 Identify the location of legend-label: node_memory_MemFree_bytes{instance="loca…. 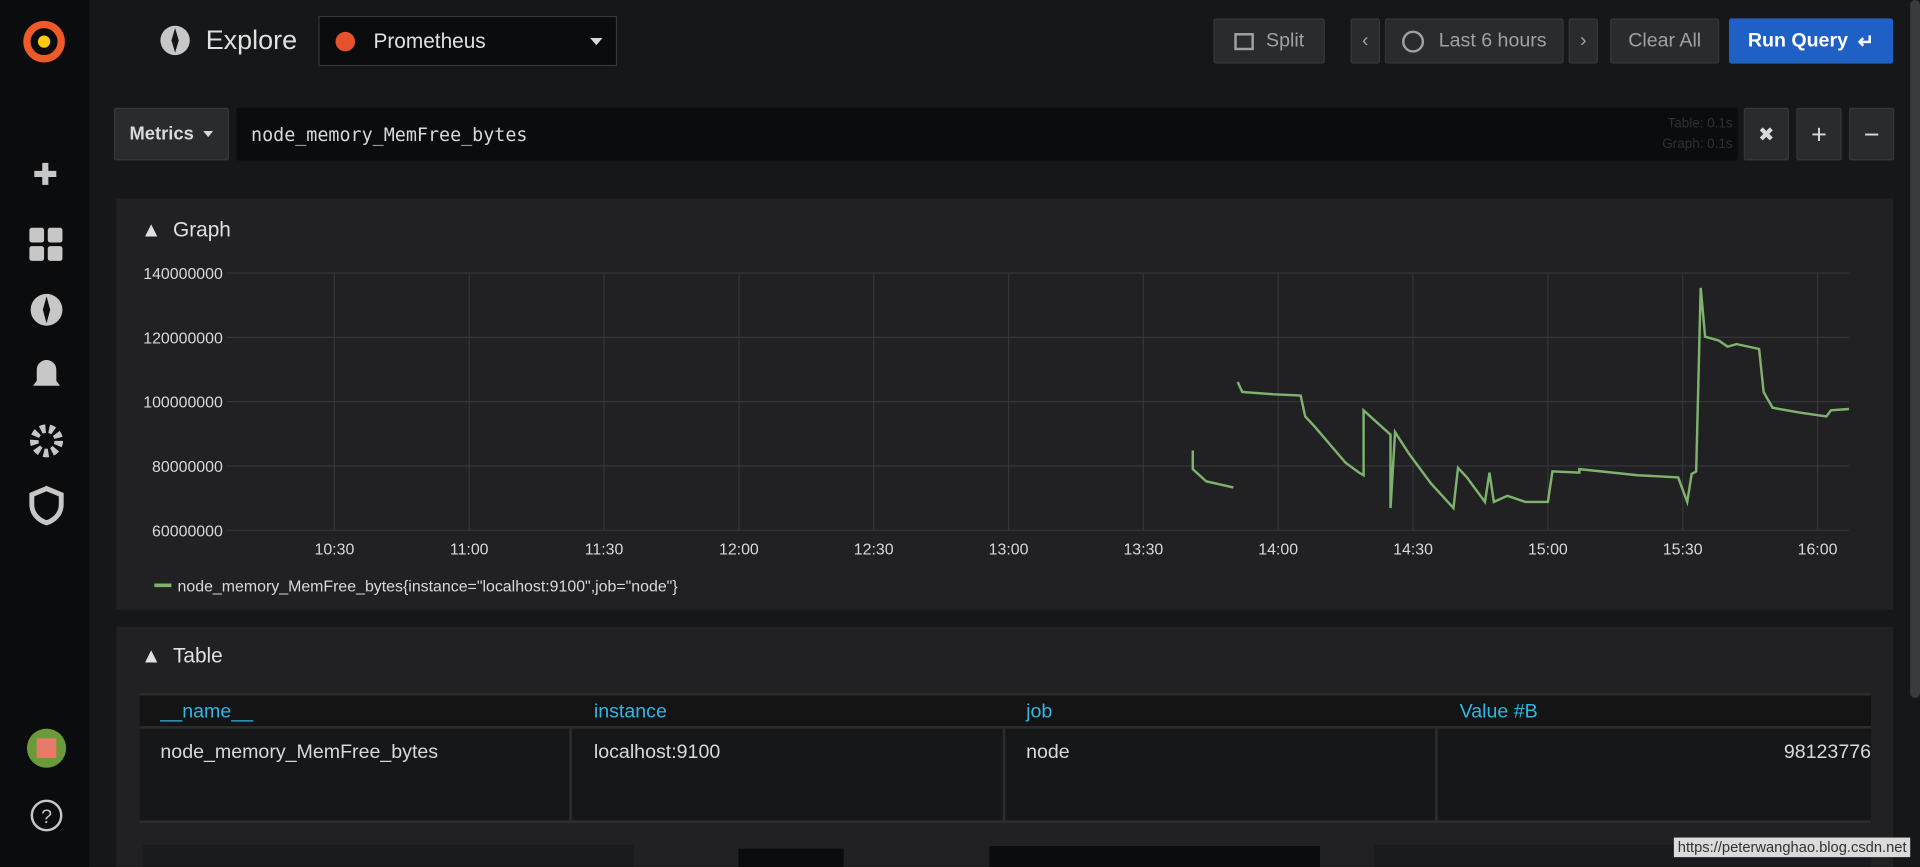
(428, 586).